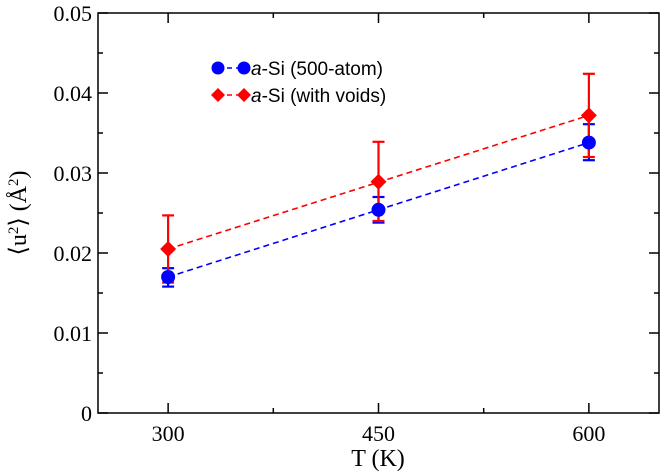  I want to click on legend-entry-series-2: a-Si (with voids), so click(298, 96).